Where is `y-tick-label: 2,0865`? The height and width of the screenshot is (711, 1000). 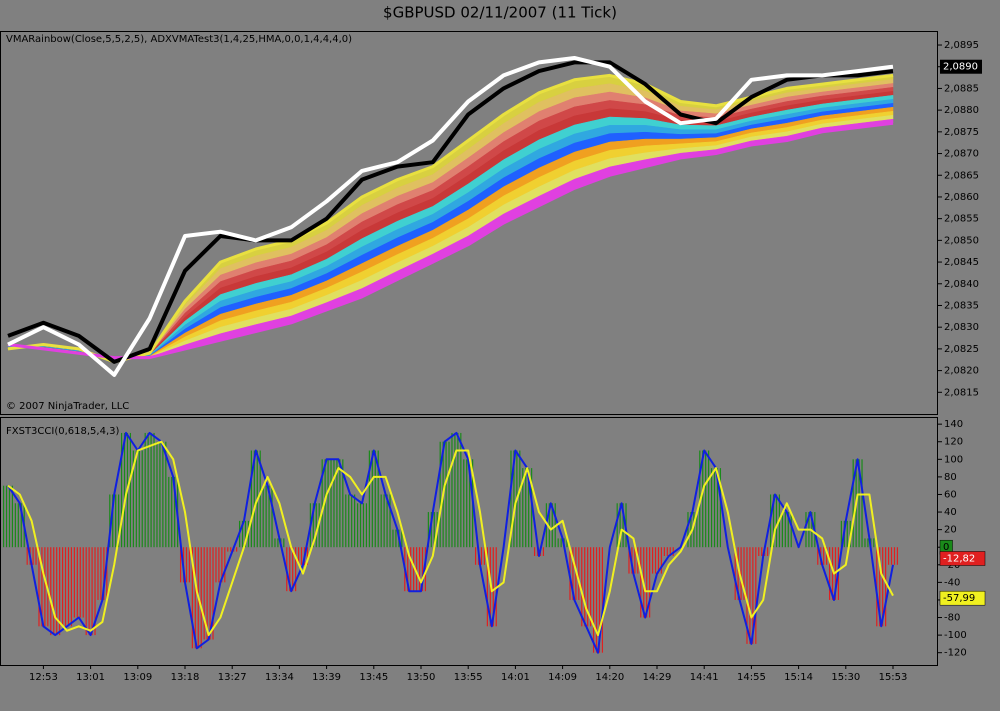
y-tick-label: 2,0865 is located at coordinates (961, 175).